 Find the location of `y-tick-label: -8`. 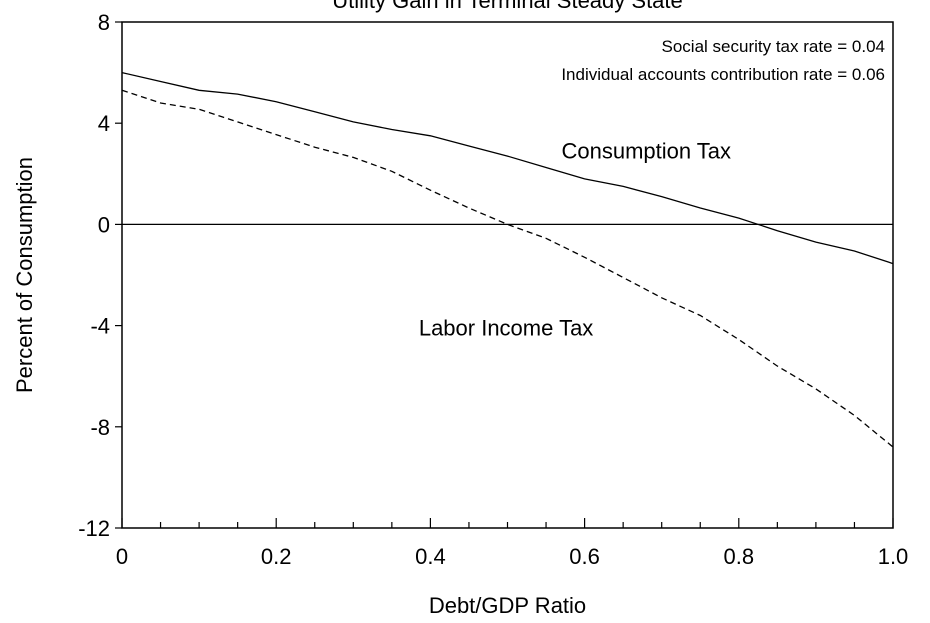

y-tick-label: -8 is located at coordinates (100, 427).